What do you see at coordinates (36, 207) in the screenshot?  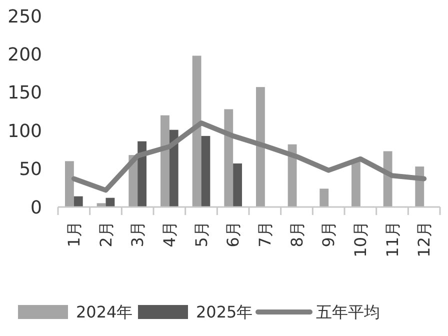 I see `y-tick-label: 0` at bounding box center [36, 207].